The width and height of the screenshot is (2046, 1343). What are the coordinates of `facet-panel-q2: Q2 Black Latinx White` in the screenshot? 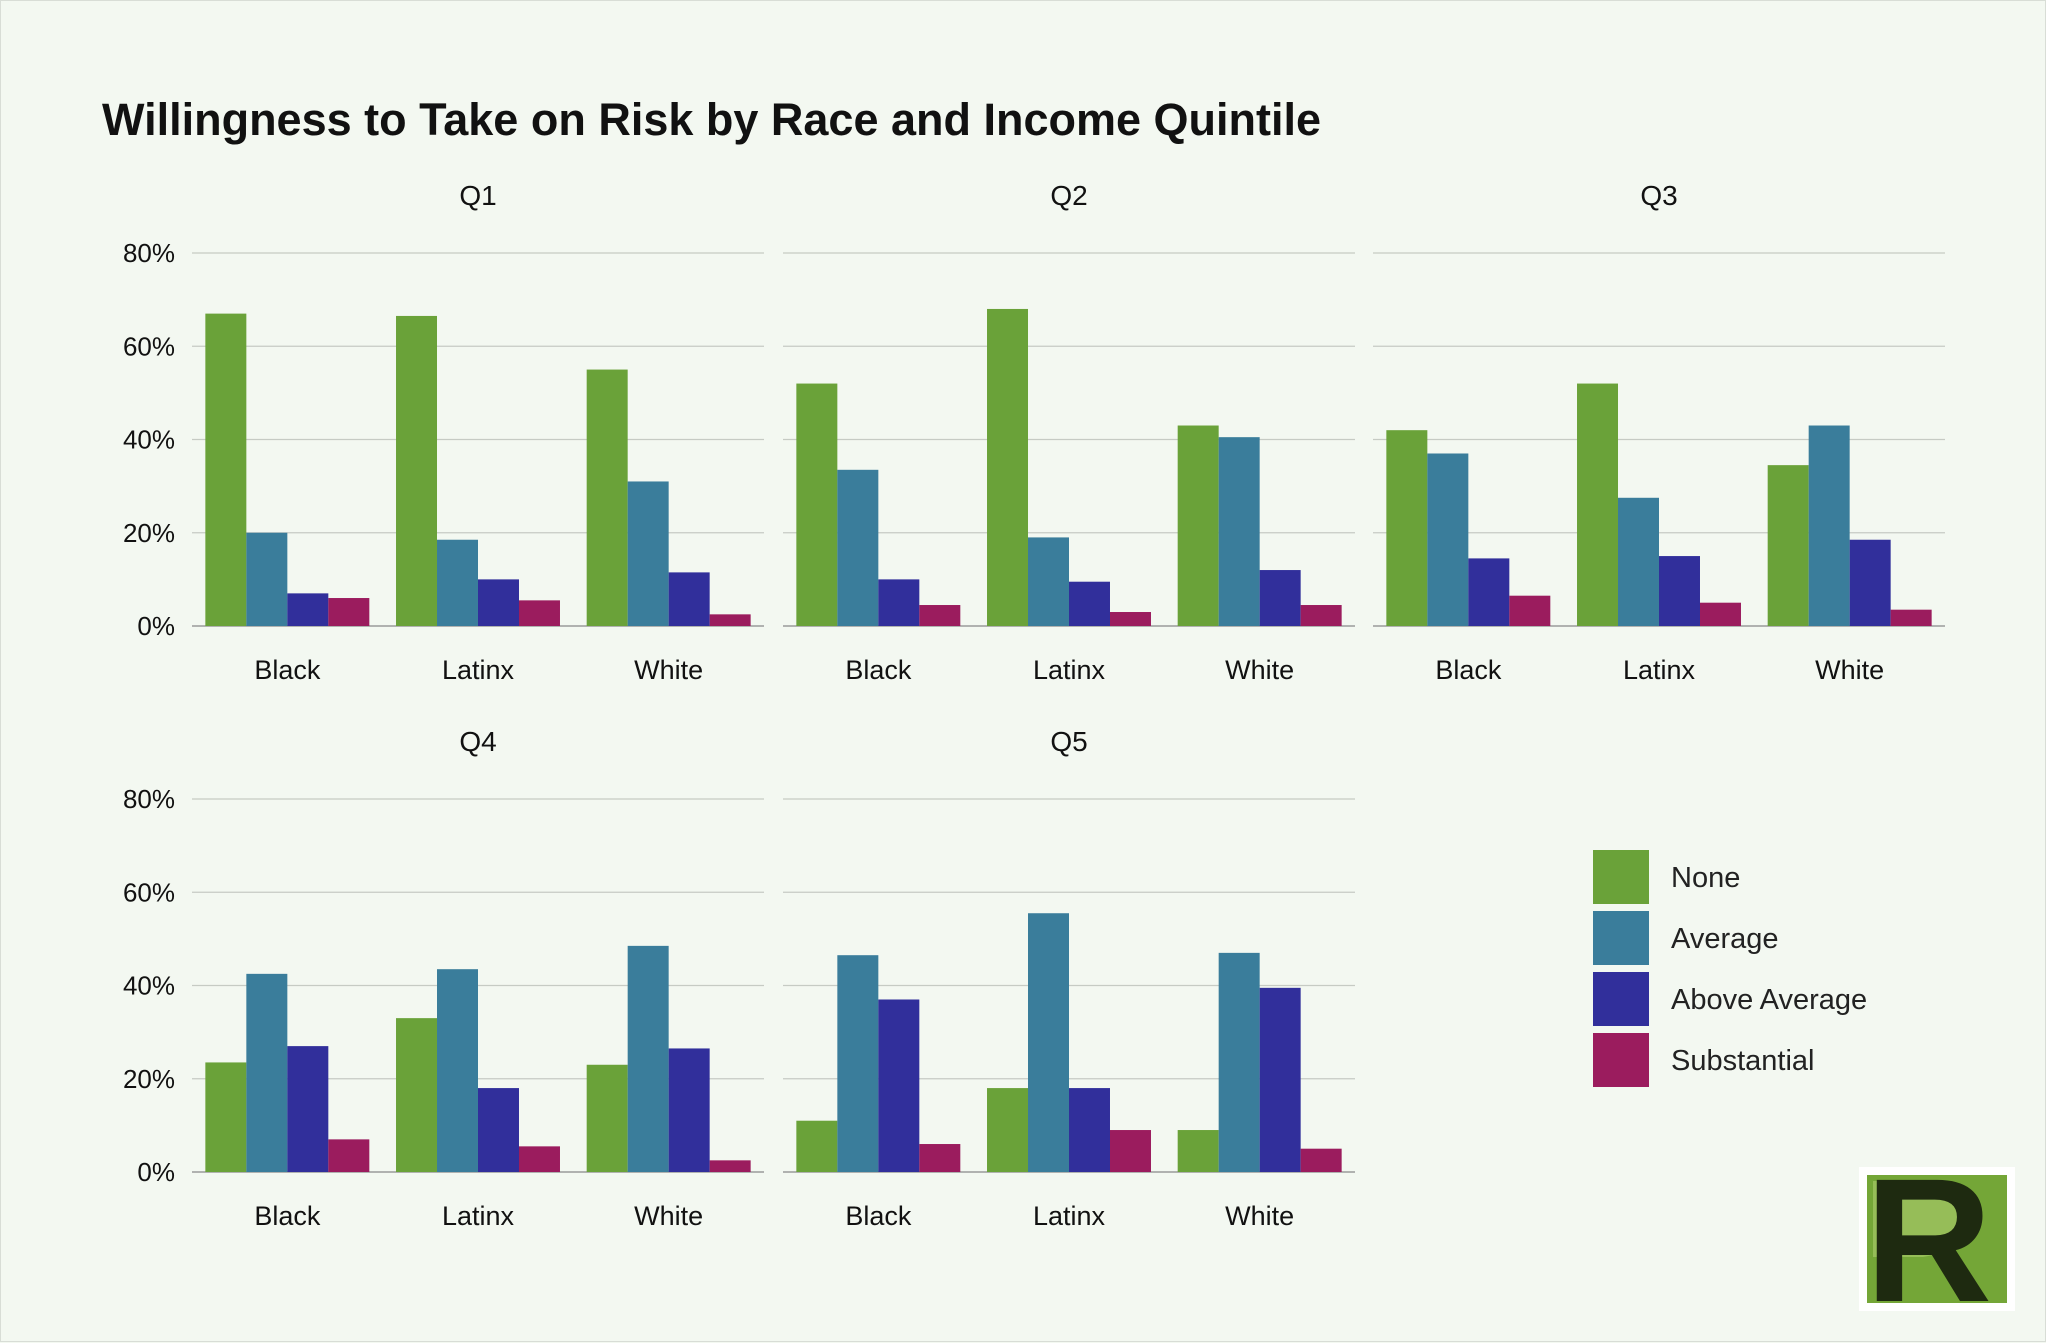 It's located at (1069, 432).